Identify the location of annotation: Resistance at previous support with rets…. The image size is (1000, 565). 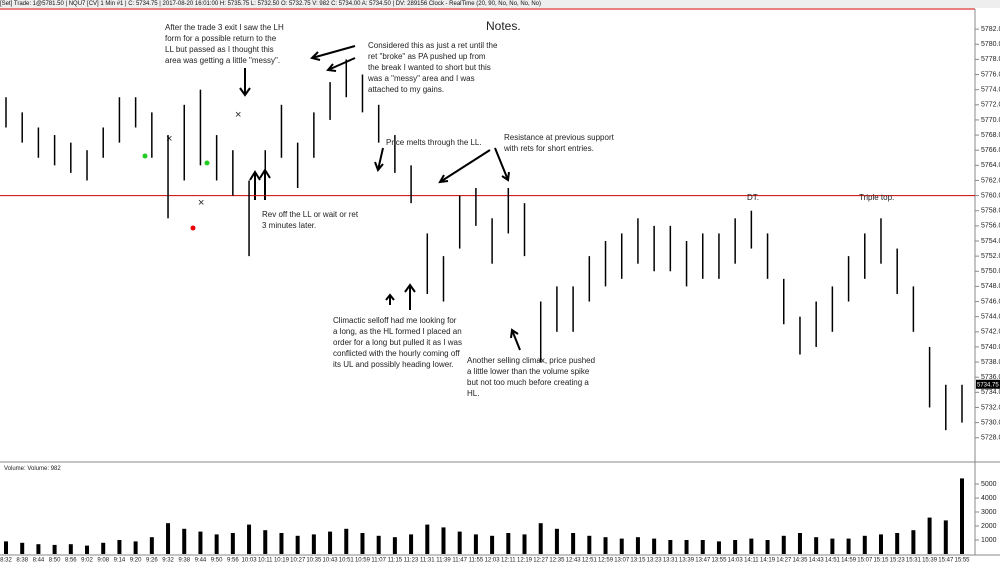
(559, 143).